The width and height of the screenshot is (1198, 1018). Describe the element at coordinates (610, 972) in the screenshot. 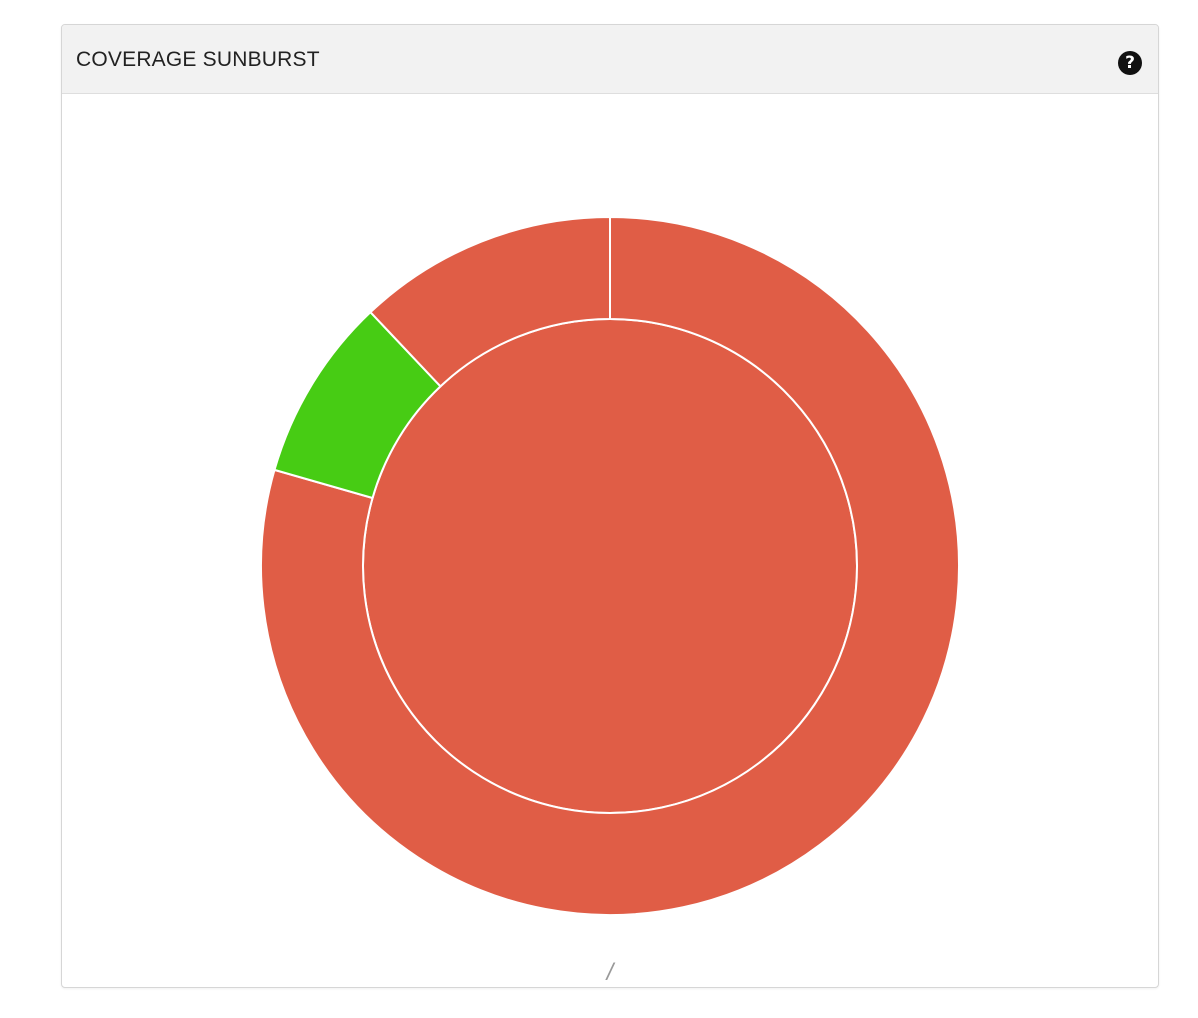

I see `current-path-label: /` at that location.